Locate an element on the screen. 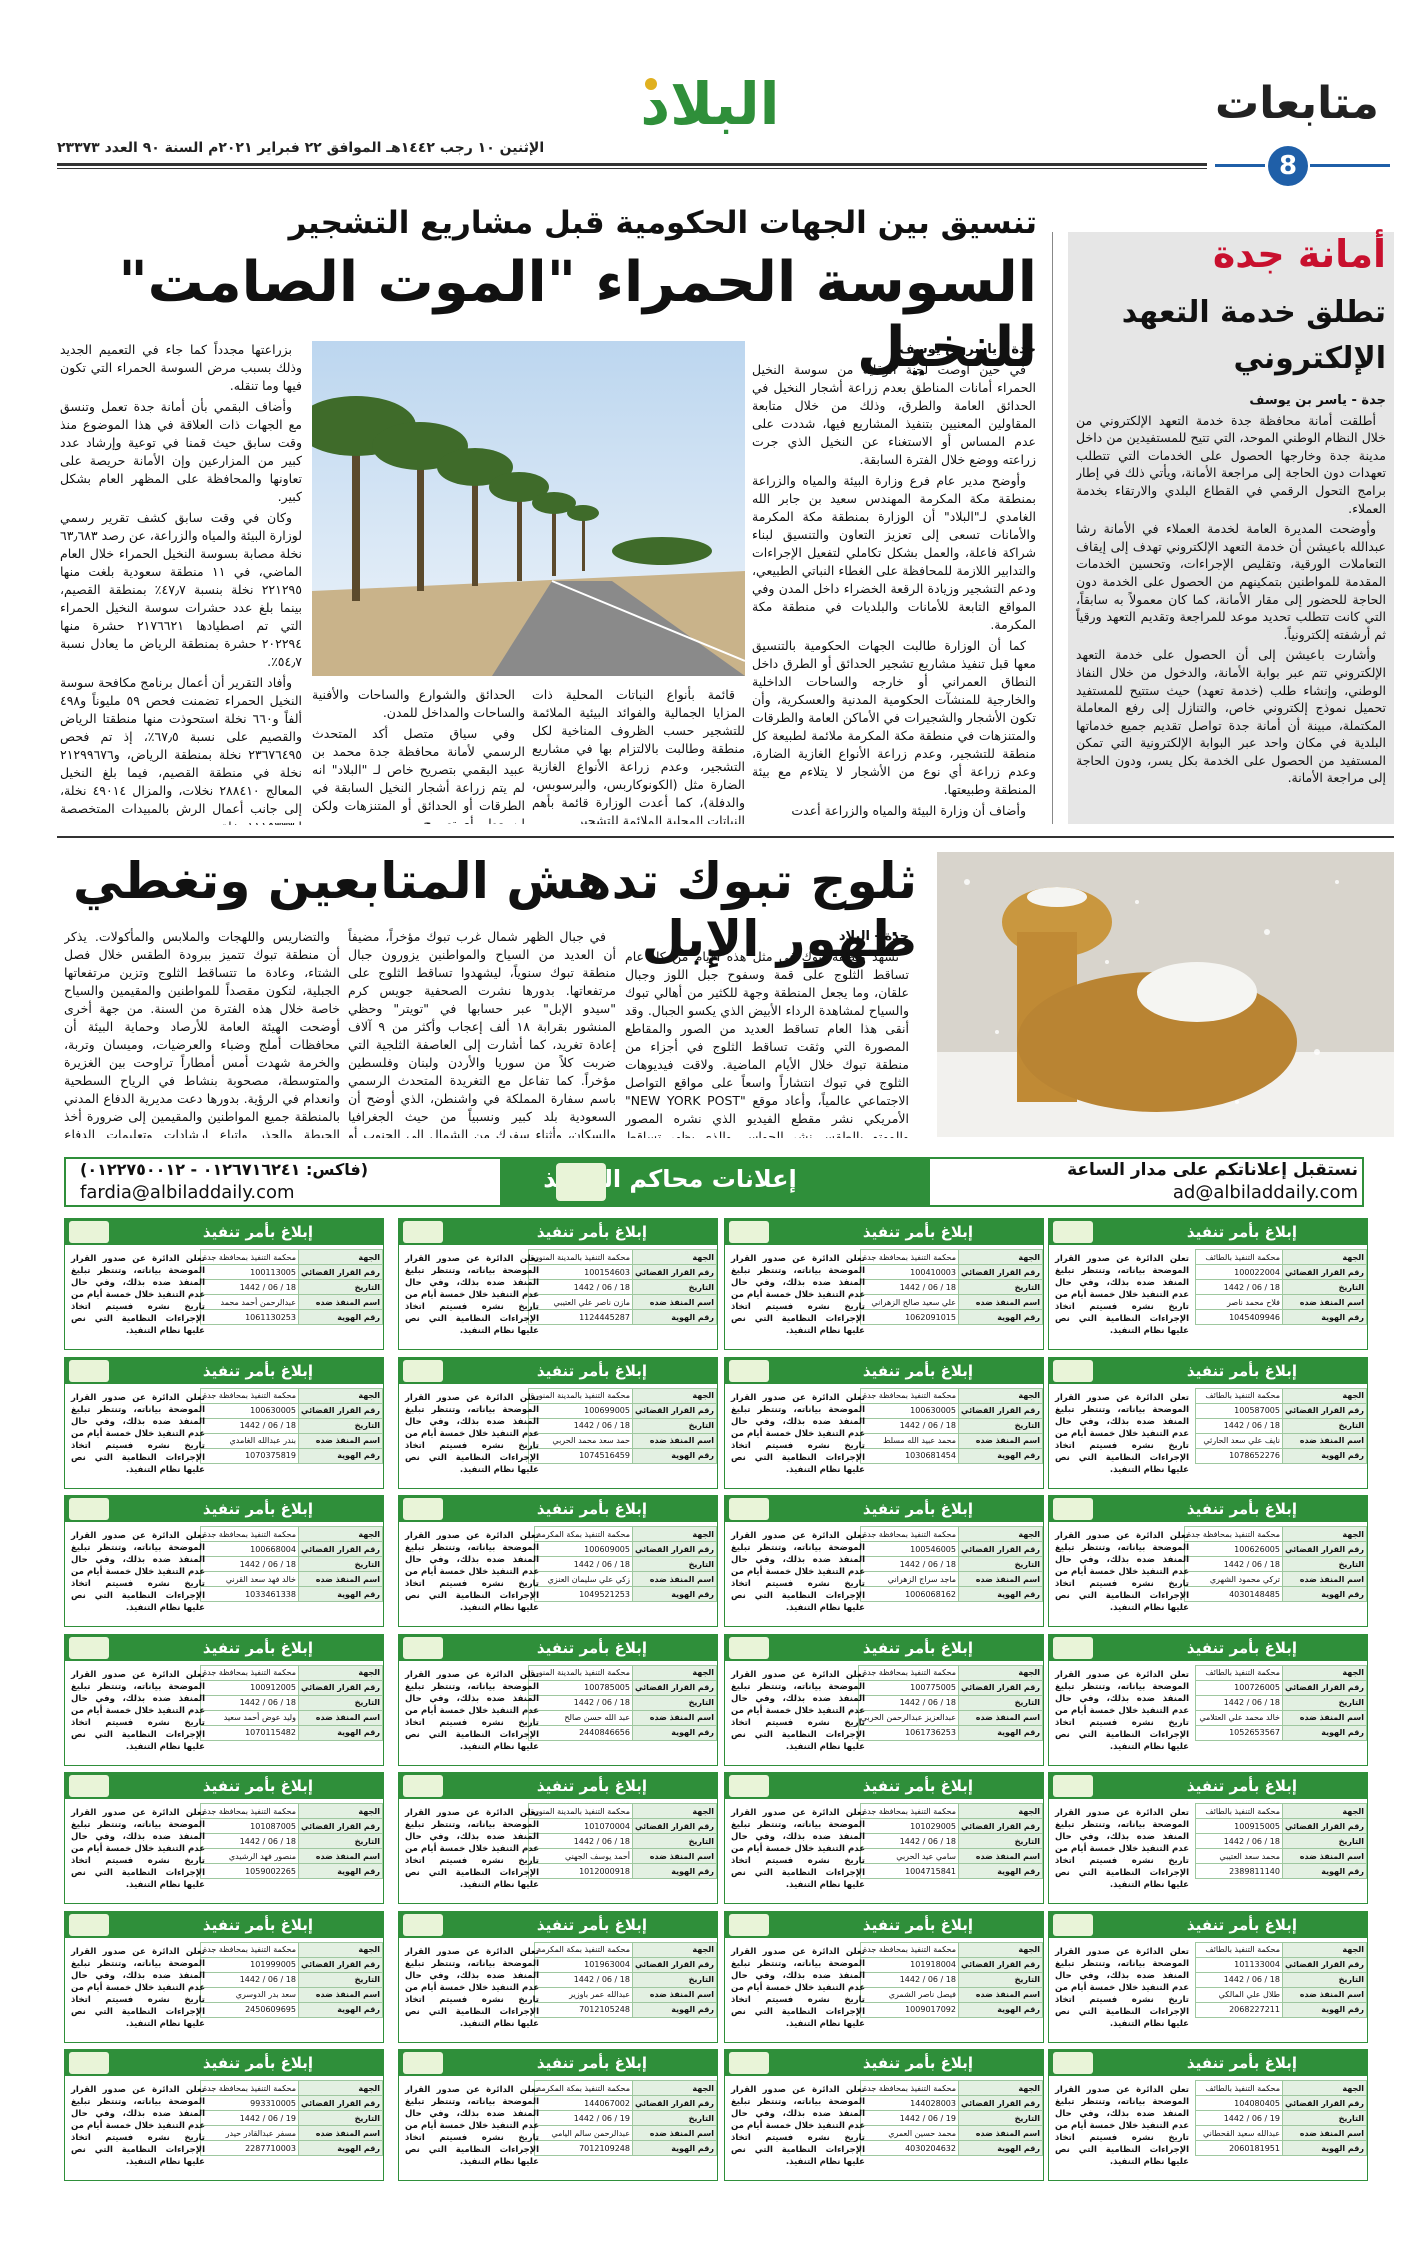  notice-row: الجهة محكمة التنفيذ بالمدينة المنورة is located at coordinates (622, 1395).